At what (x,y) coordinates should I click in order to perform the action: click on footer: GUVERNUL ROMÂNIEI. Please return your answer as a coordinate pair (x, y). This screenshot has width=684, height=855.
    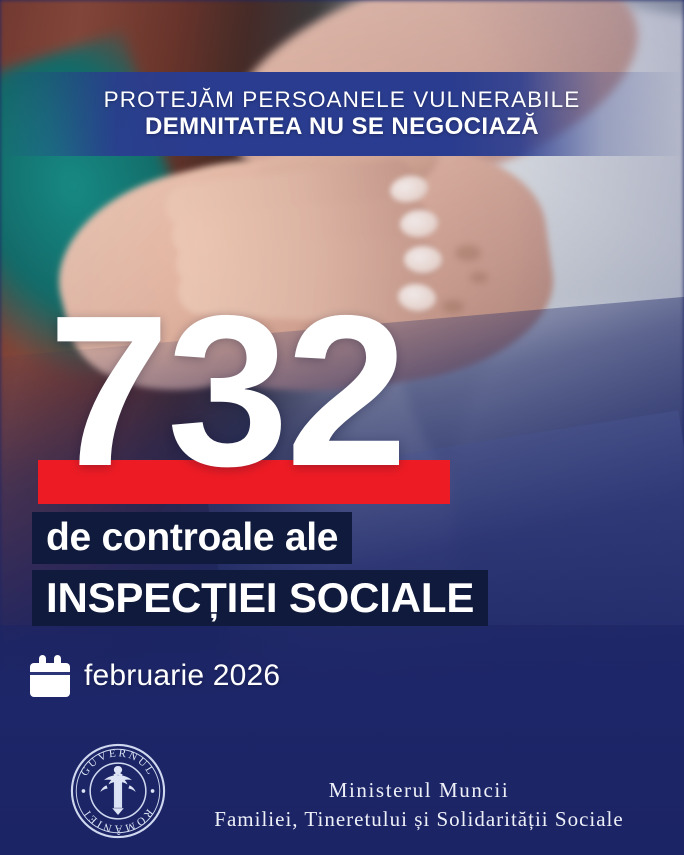
    Looking at the image, I should click on (342, 799).